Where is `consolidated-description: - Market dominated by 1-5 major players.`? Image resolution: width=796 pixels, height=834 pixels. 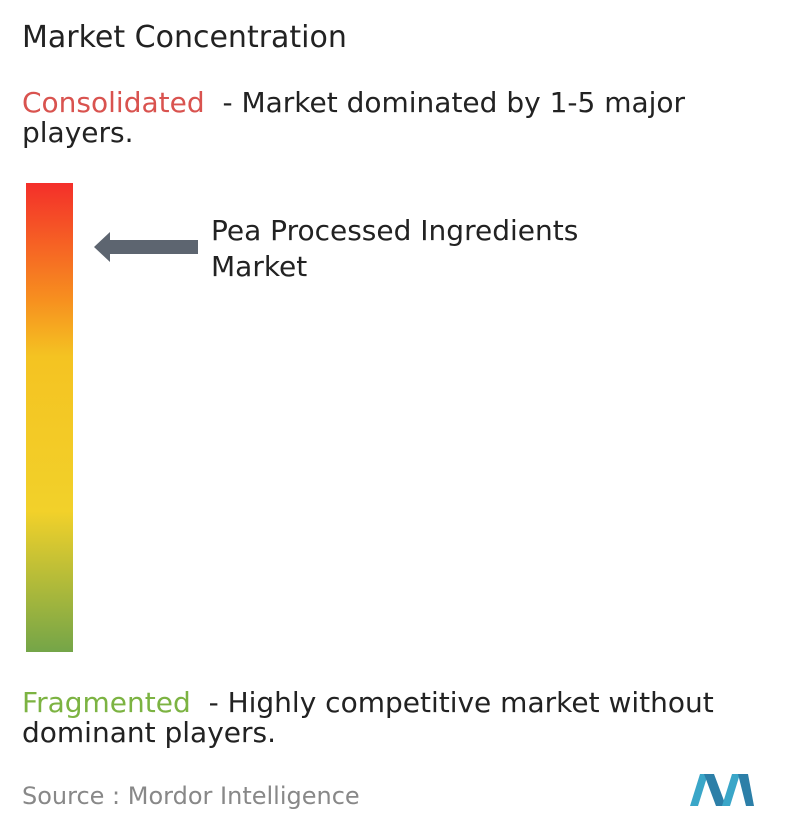
consolidated-description: - Market dominated by 1-5 major players. is located at coordinates (354, 117).